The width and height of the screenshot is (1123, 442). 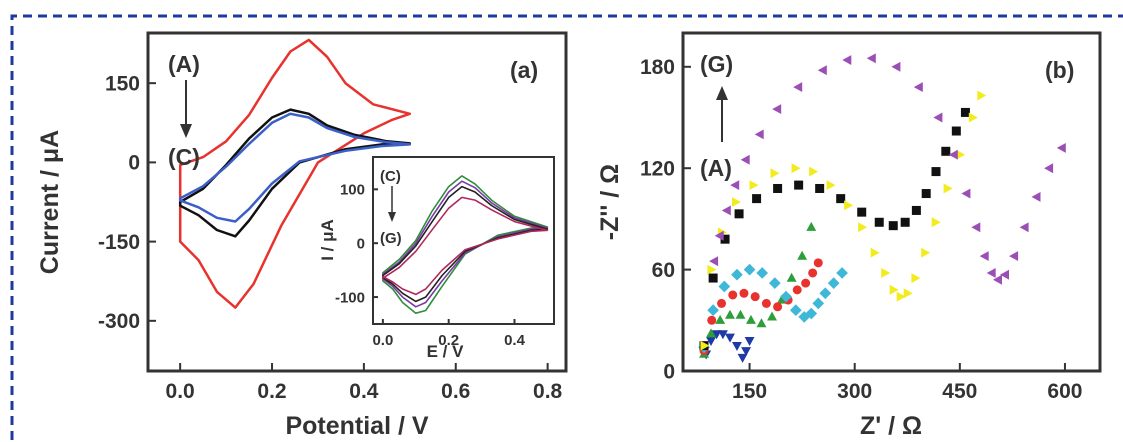 What do you see at coordinates (350, 297) in the screenshot?
I see `y-tick-label: -100` at bounding box center [350, 297].